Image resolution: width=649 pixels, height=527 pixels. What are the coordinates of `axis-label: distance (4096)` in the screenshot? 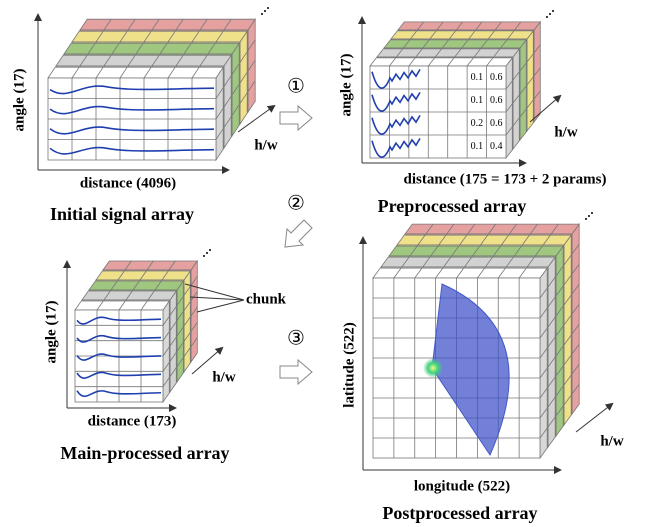 It's located at (128, 183).